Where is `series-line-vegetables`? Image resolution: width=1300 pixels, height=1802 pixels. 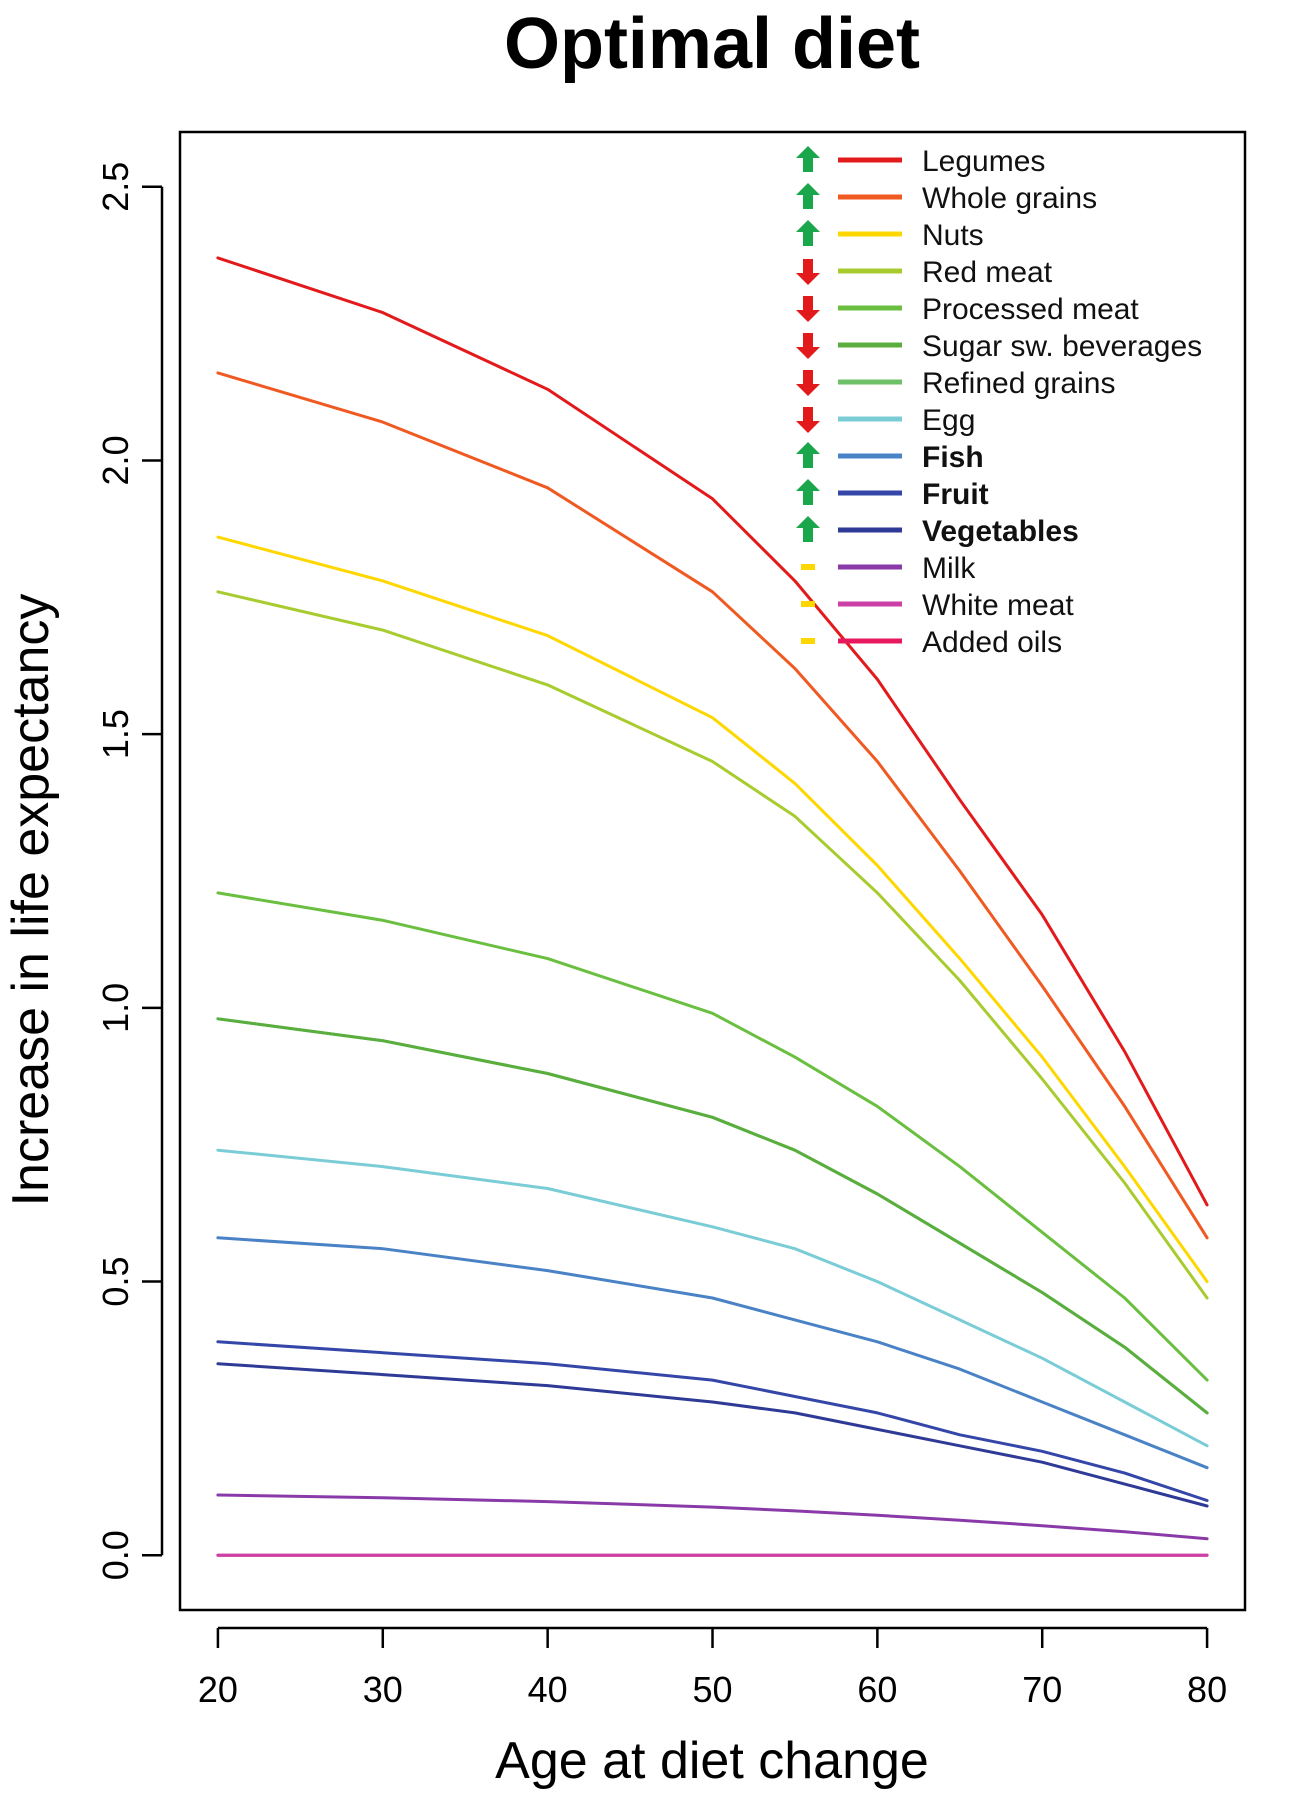 series-line-vegetables is located at coordinates (712, 1435).